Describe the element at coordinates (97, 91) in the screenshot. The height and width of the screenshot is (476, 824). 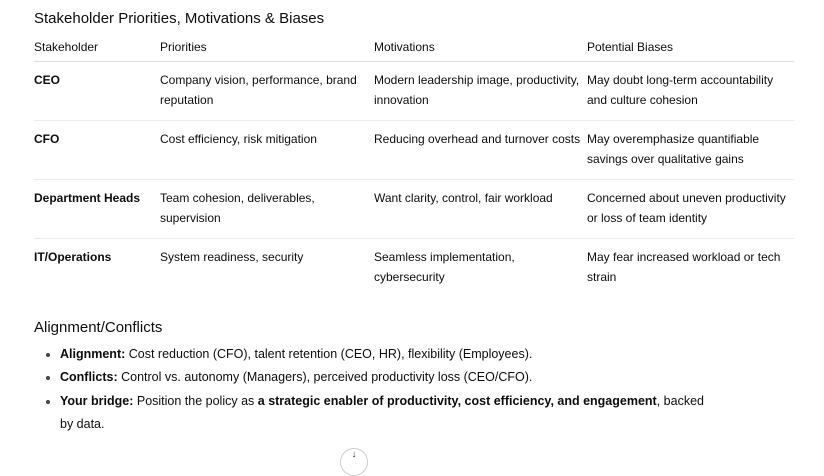
I see `stakeholder-cell: CEO` at that location.